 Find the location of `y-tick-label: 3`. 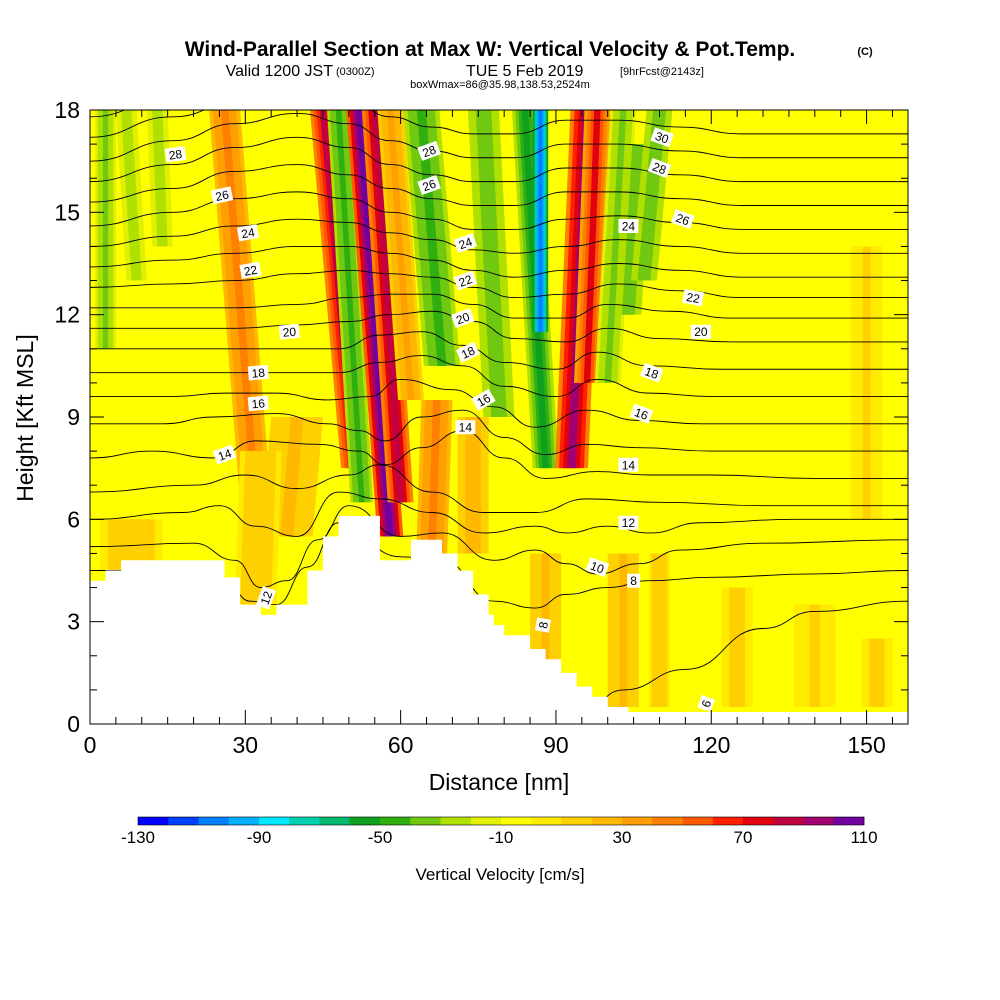

y-tick-label: 3 is located at coordinates (73, 622).